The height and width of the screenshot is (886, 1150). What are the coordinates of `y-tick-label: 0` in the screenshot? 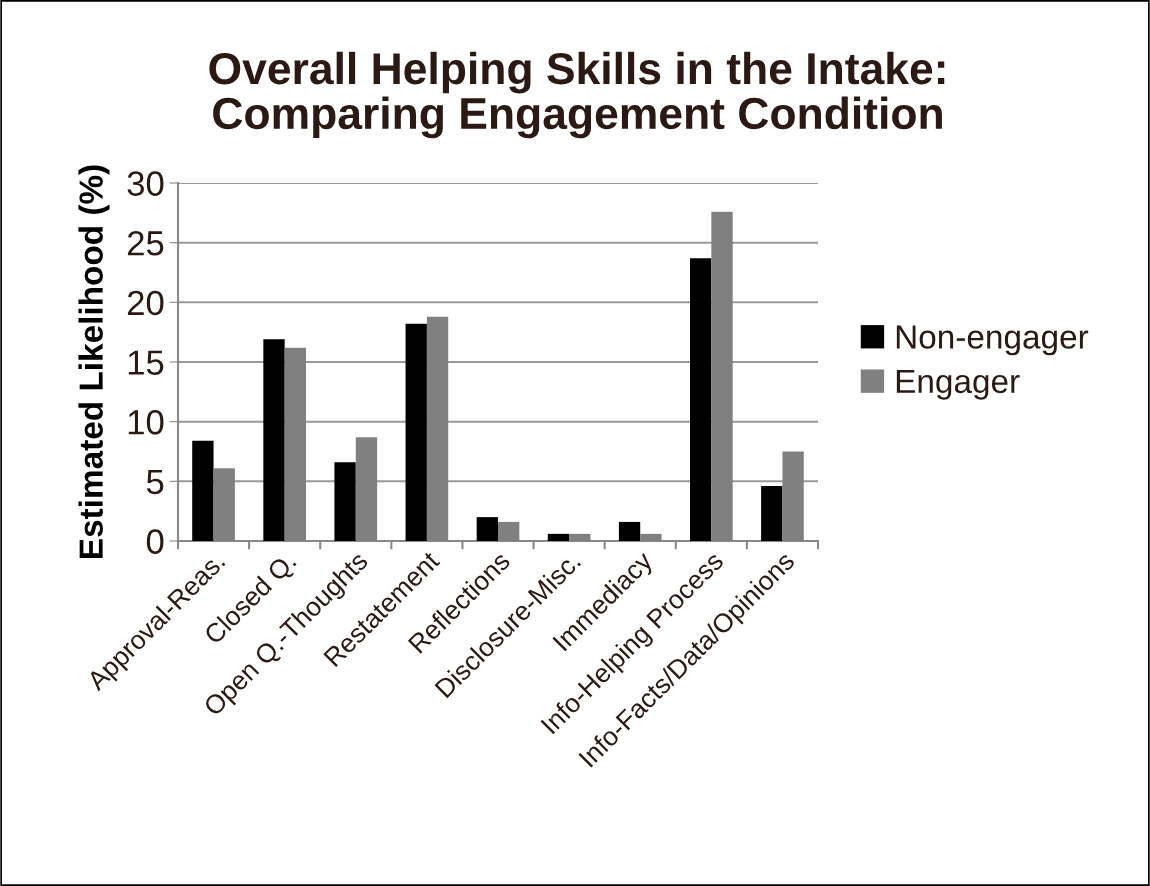 It's located at (155, 541).